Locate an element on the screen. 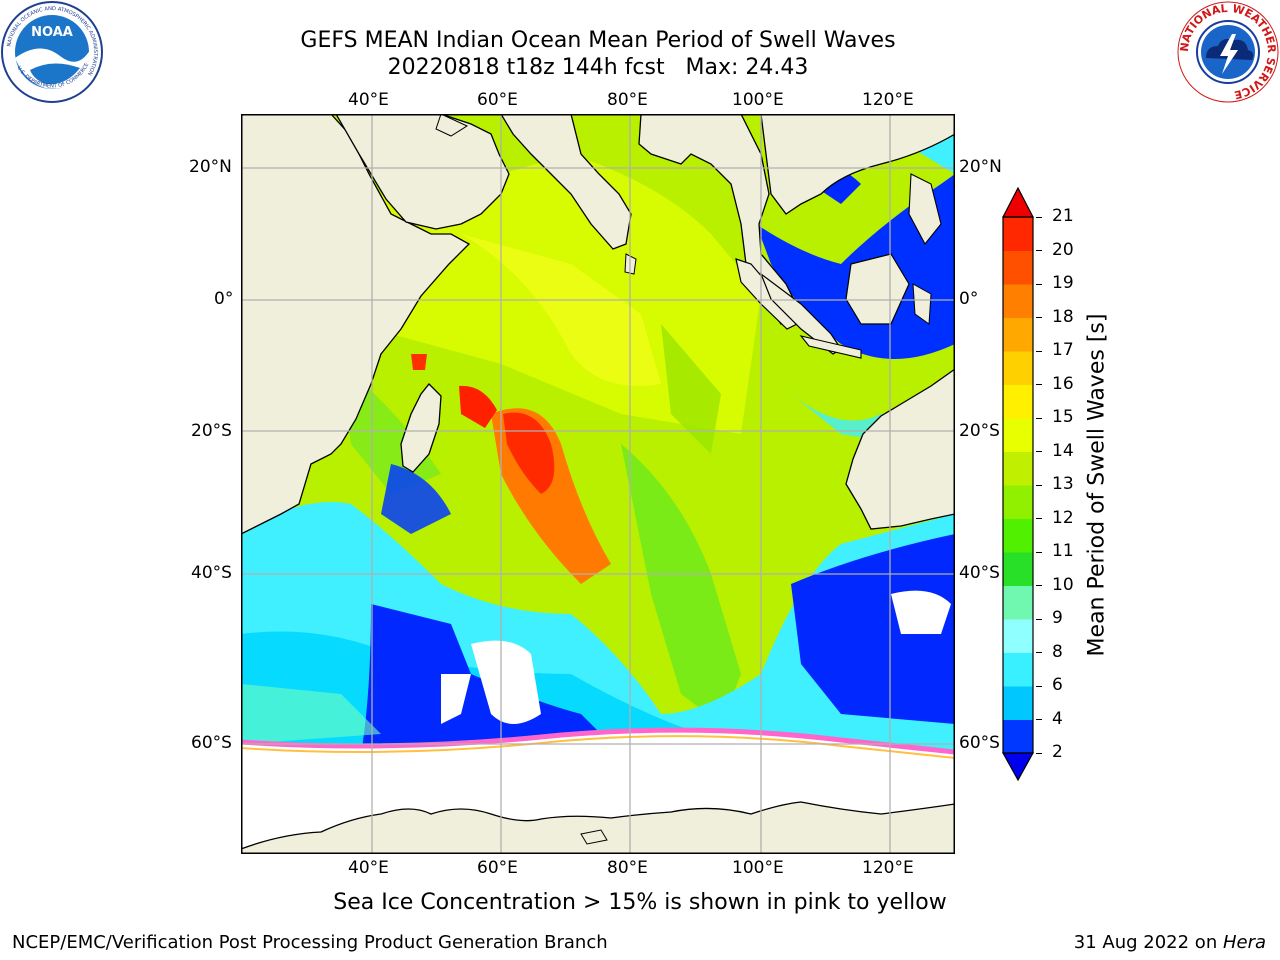 The image size is (1280, 960). colorbar-tick-label: 21 is located at coordinates (1063, 216).